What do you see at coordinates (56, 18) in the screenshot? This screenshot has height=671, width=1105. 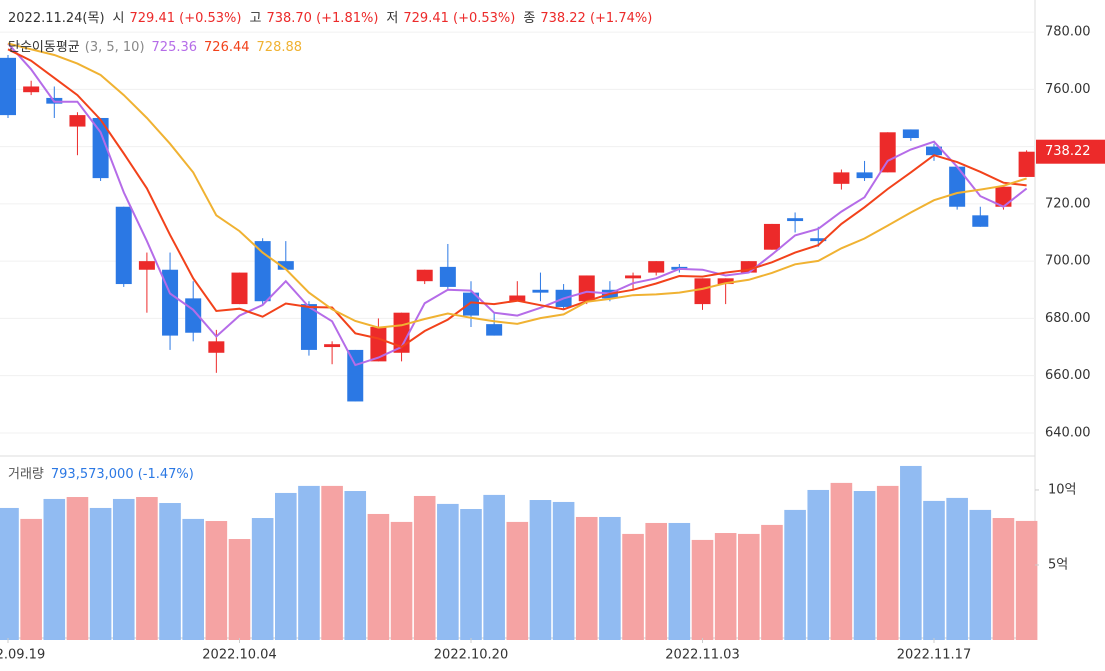 I see `date-label: 2022.11.24(목)` at bounding box center [56, 18].